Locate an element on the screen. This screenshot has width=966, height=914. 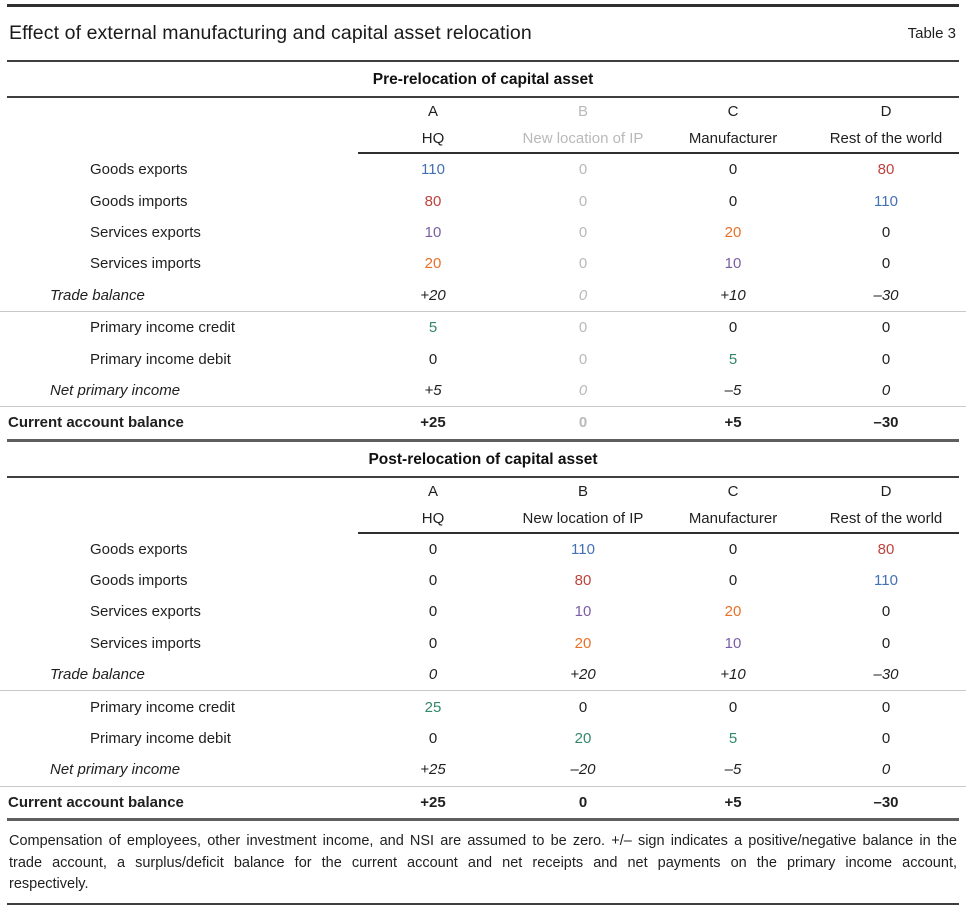
table-row: Net primary income +25 –20 –5 0 is located at coordinates (483, 769).